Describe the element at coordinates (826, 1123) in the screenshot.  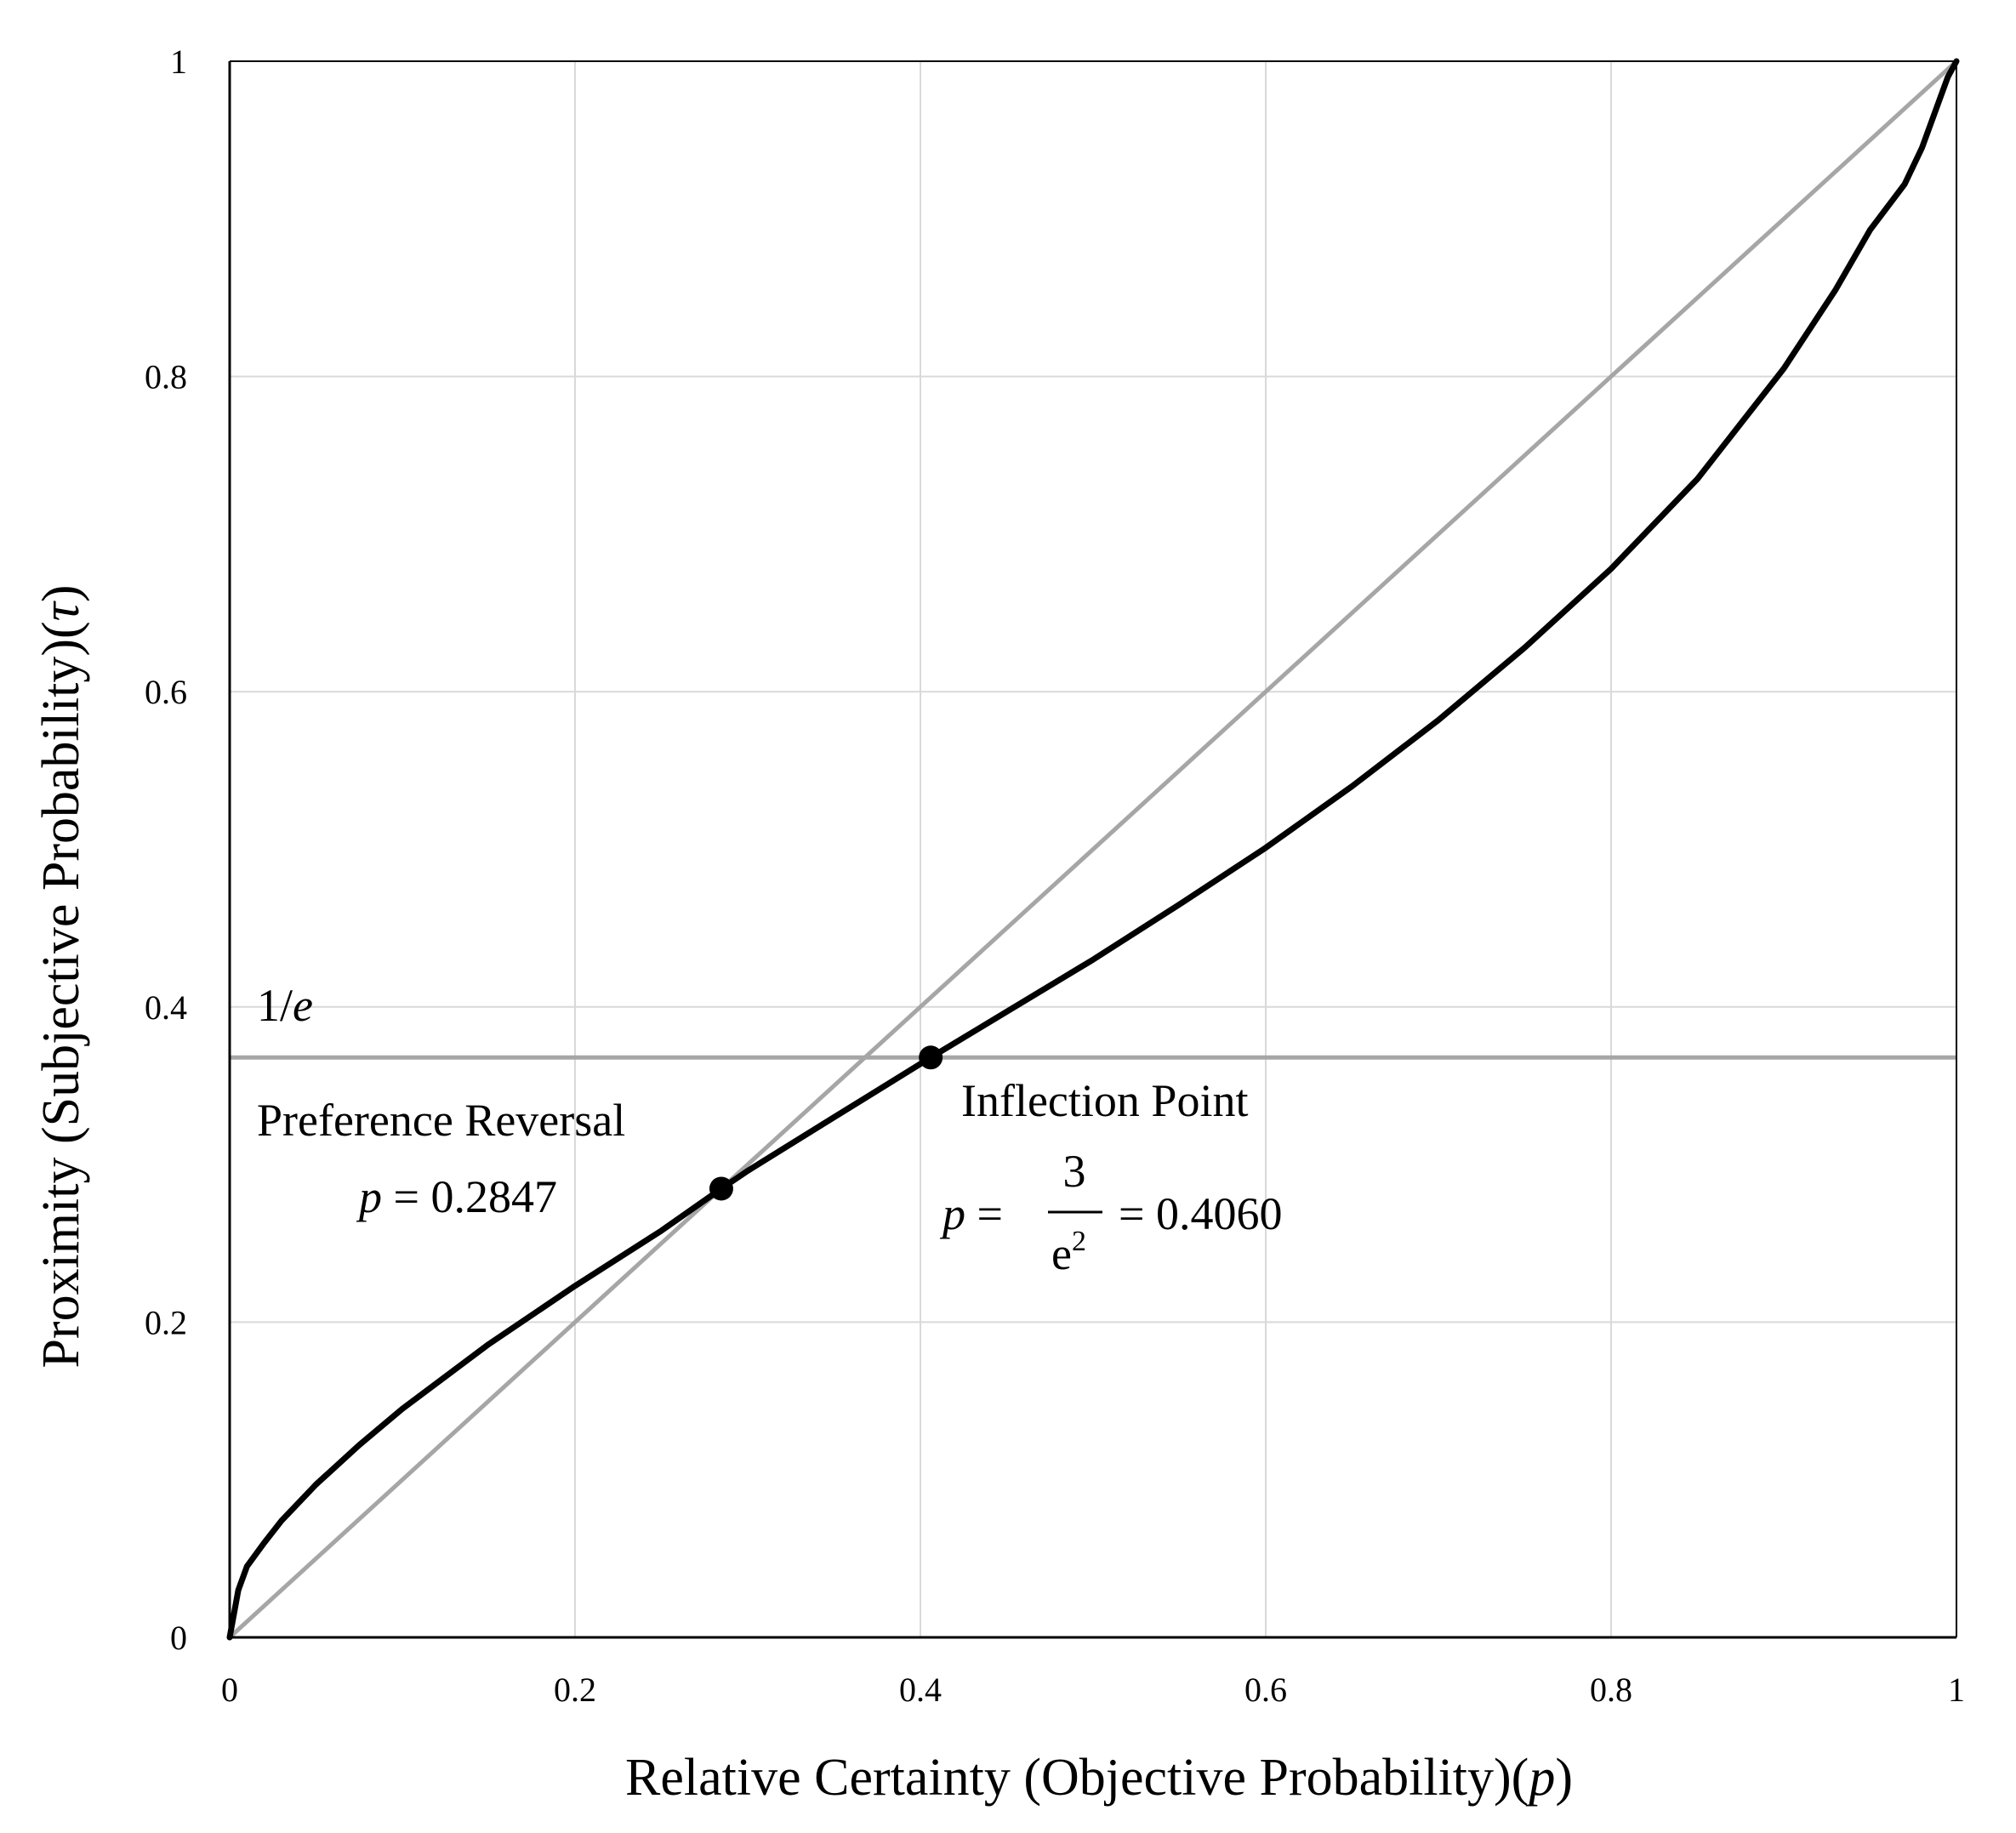
I see `points-group` at that location.